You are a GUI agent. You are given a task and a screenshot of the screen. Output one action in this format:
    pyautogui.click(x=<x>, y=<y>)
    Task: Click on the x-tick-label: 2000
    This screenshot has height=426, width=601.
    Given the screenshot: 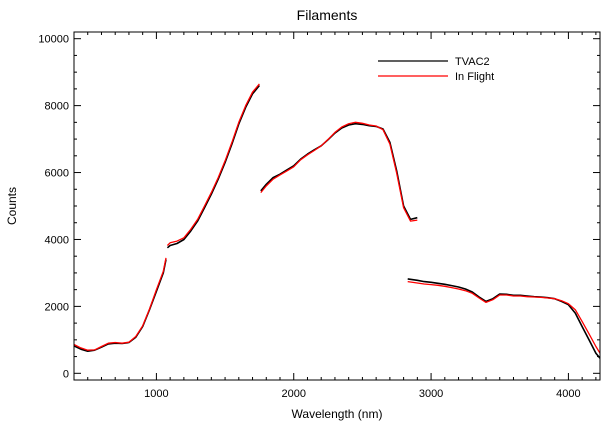 What is the action you would take?
    pyautogui.click(x=293, y=394)
    